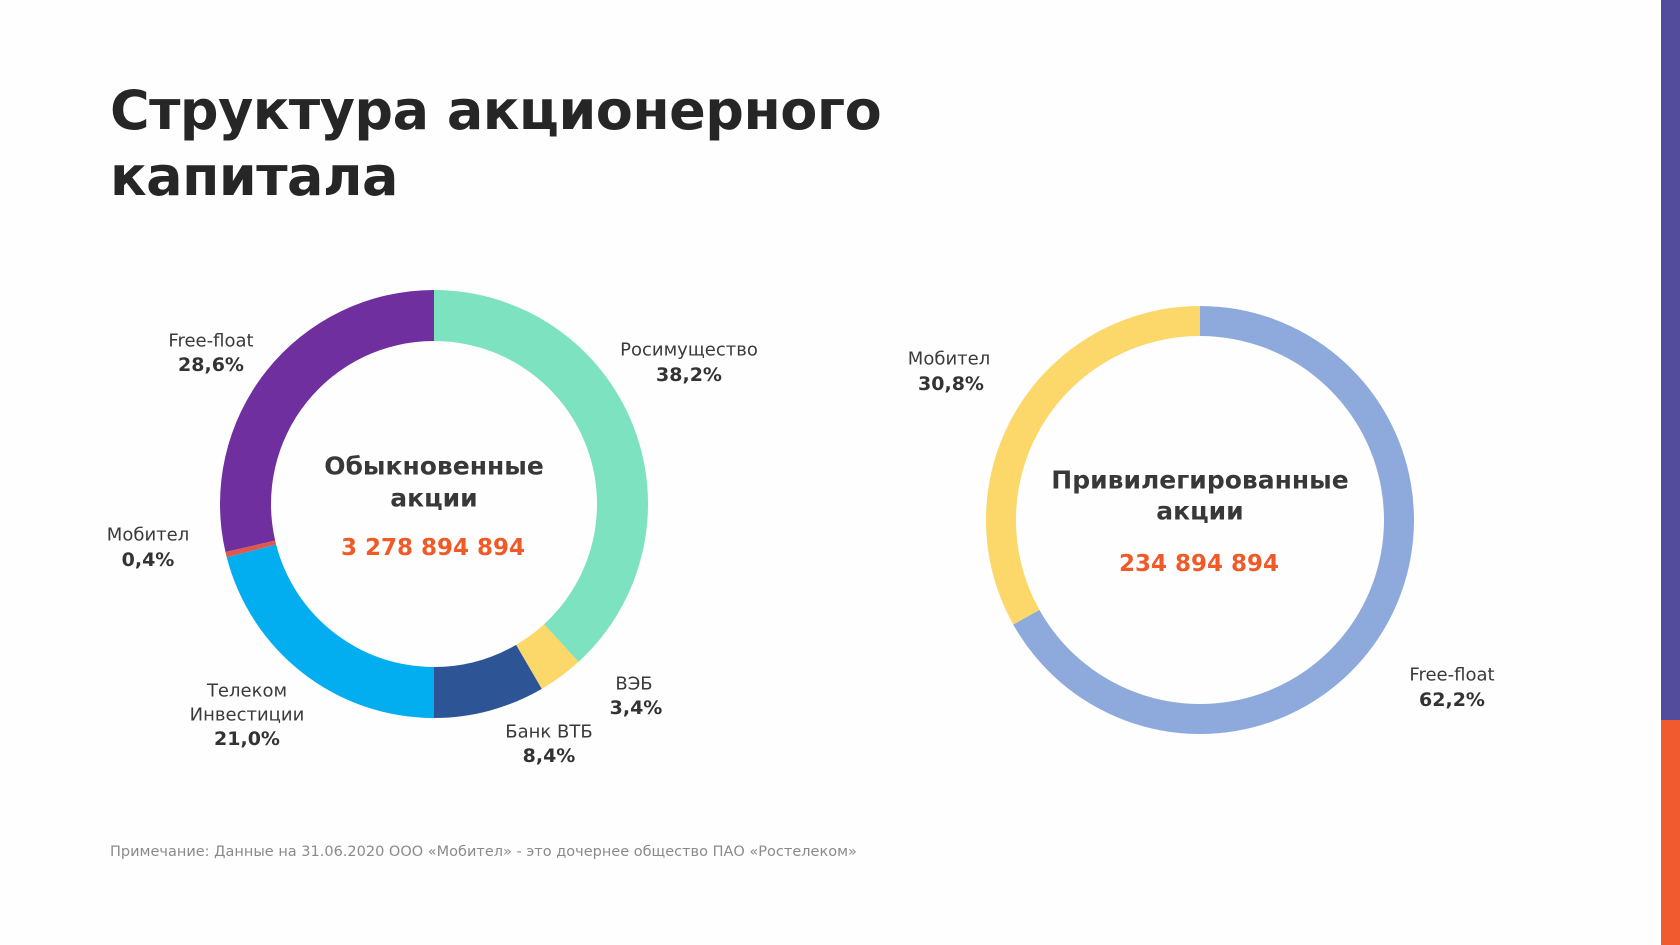 The image size is (1680, 945). What do you see at coordinates (434, 466) in the screenshot?
I see `donut1-center-title-1: Обыкновенные` at bounding box center [434, 466].